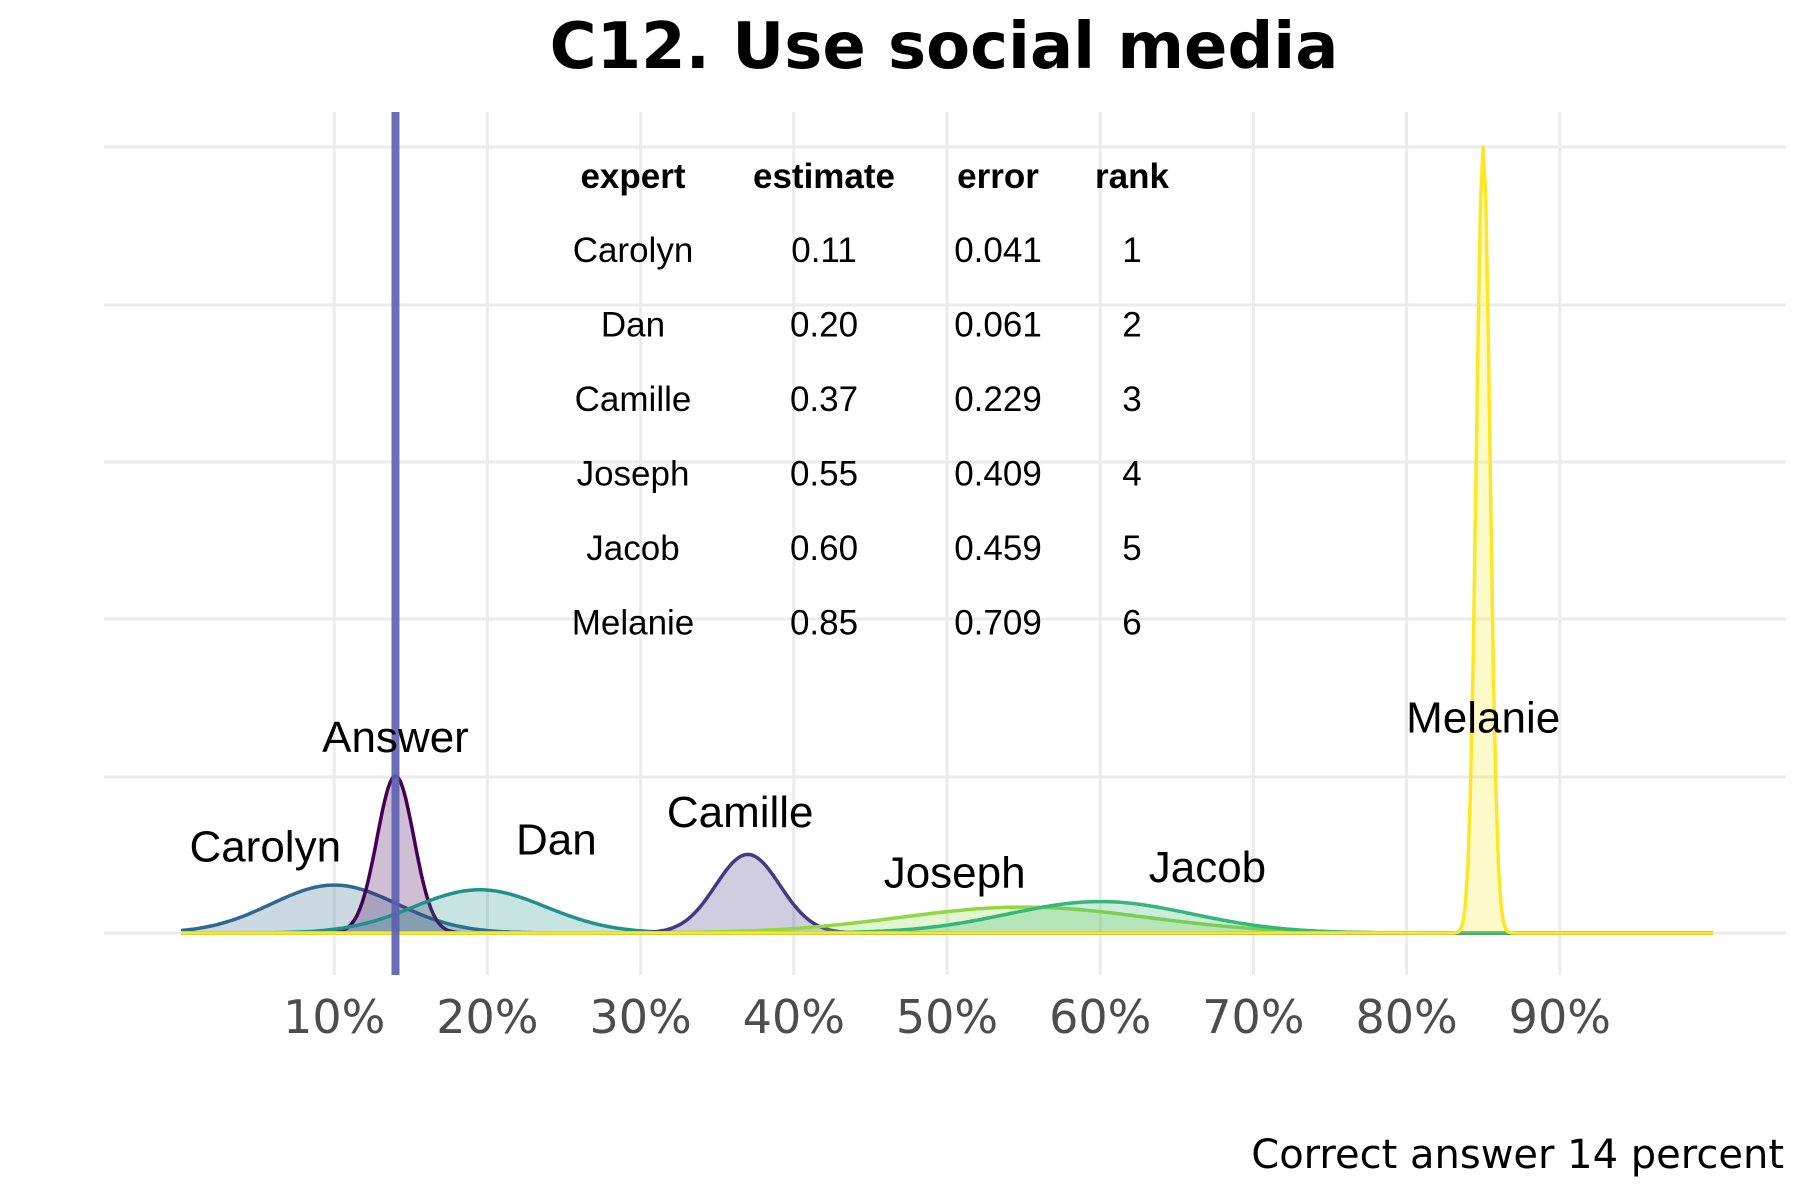  Describe the element at coordinates (824, 176) in the screenshot. I see `table-header-estimate: estimate` at that location.